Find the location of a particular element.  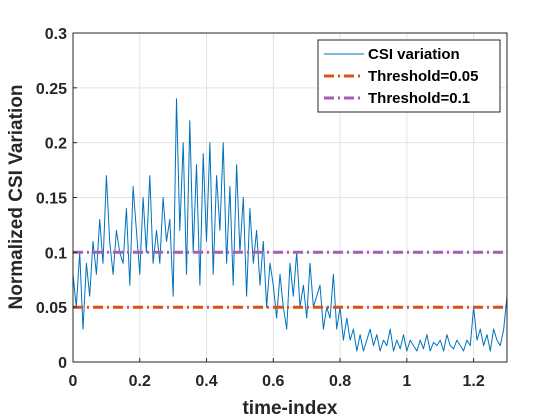

y-tick-label: 0 is located at coordinates (62, 363).